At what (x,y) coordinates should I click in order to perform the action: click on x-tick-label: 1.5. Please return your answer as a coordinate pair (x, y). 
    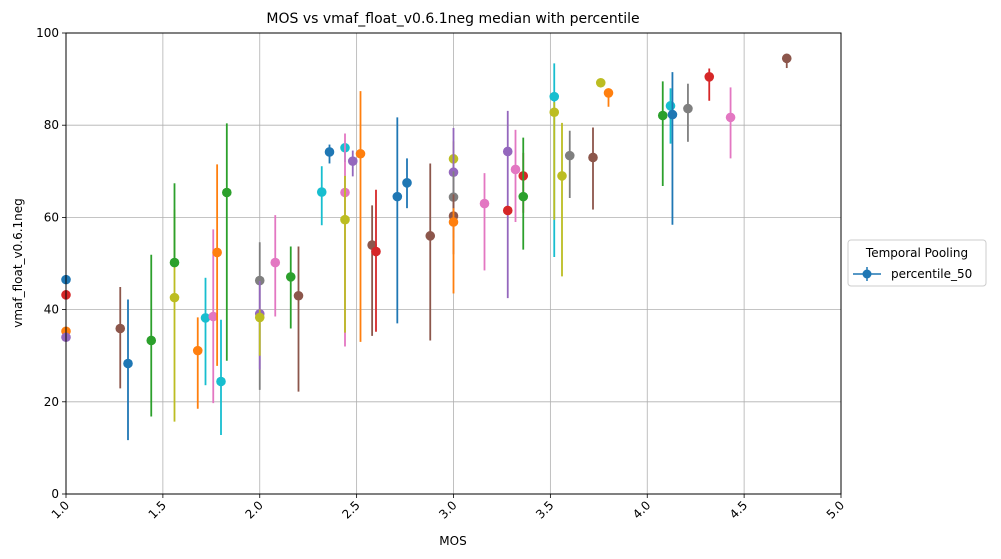
    Looking at the image, I should click on (157, 509).